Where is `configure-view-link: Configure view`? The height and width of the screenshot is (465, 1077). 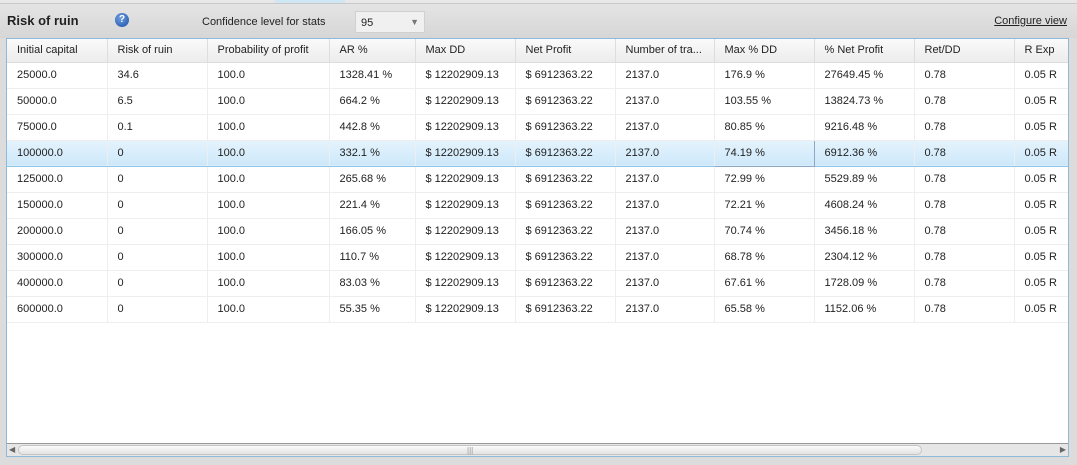 configure-view-link: Configure view is located at coordinates (1030, 21).